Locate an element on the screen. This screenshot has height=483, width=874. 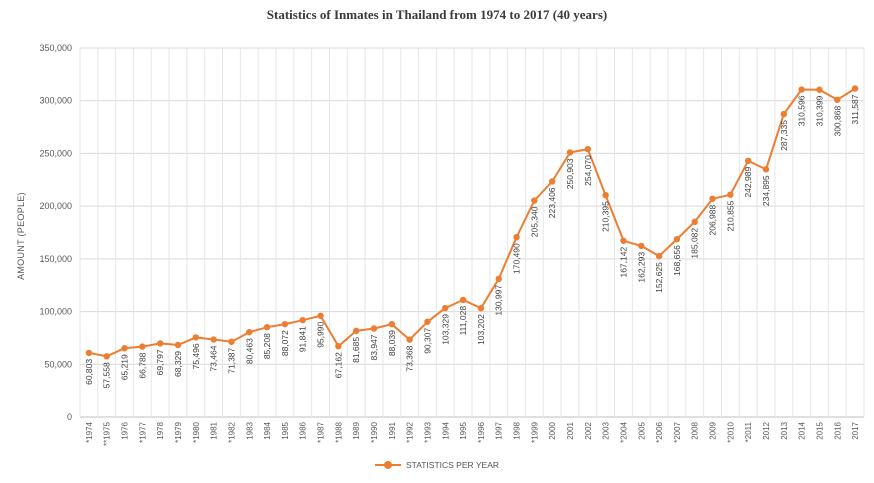
x-tick-label: 2014 is located at coordinates (802, 430).